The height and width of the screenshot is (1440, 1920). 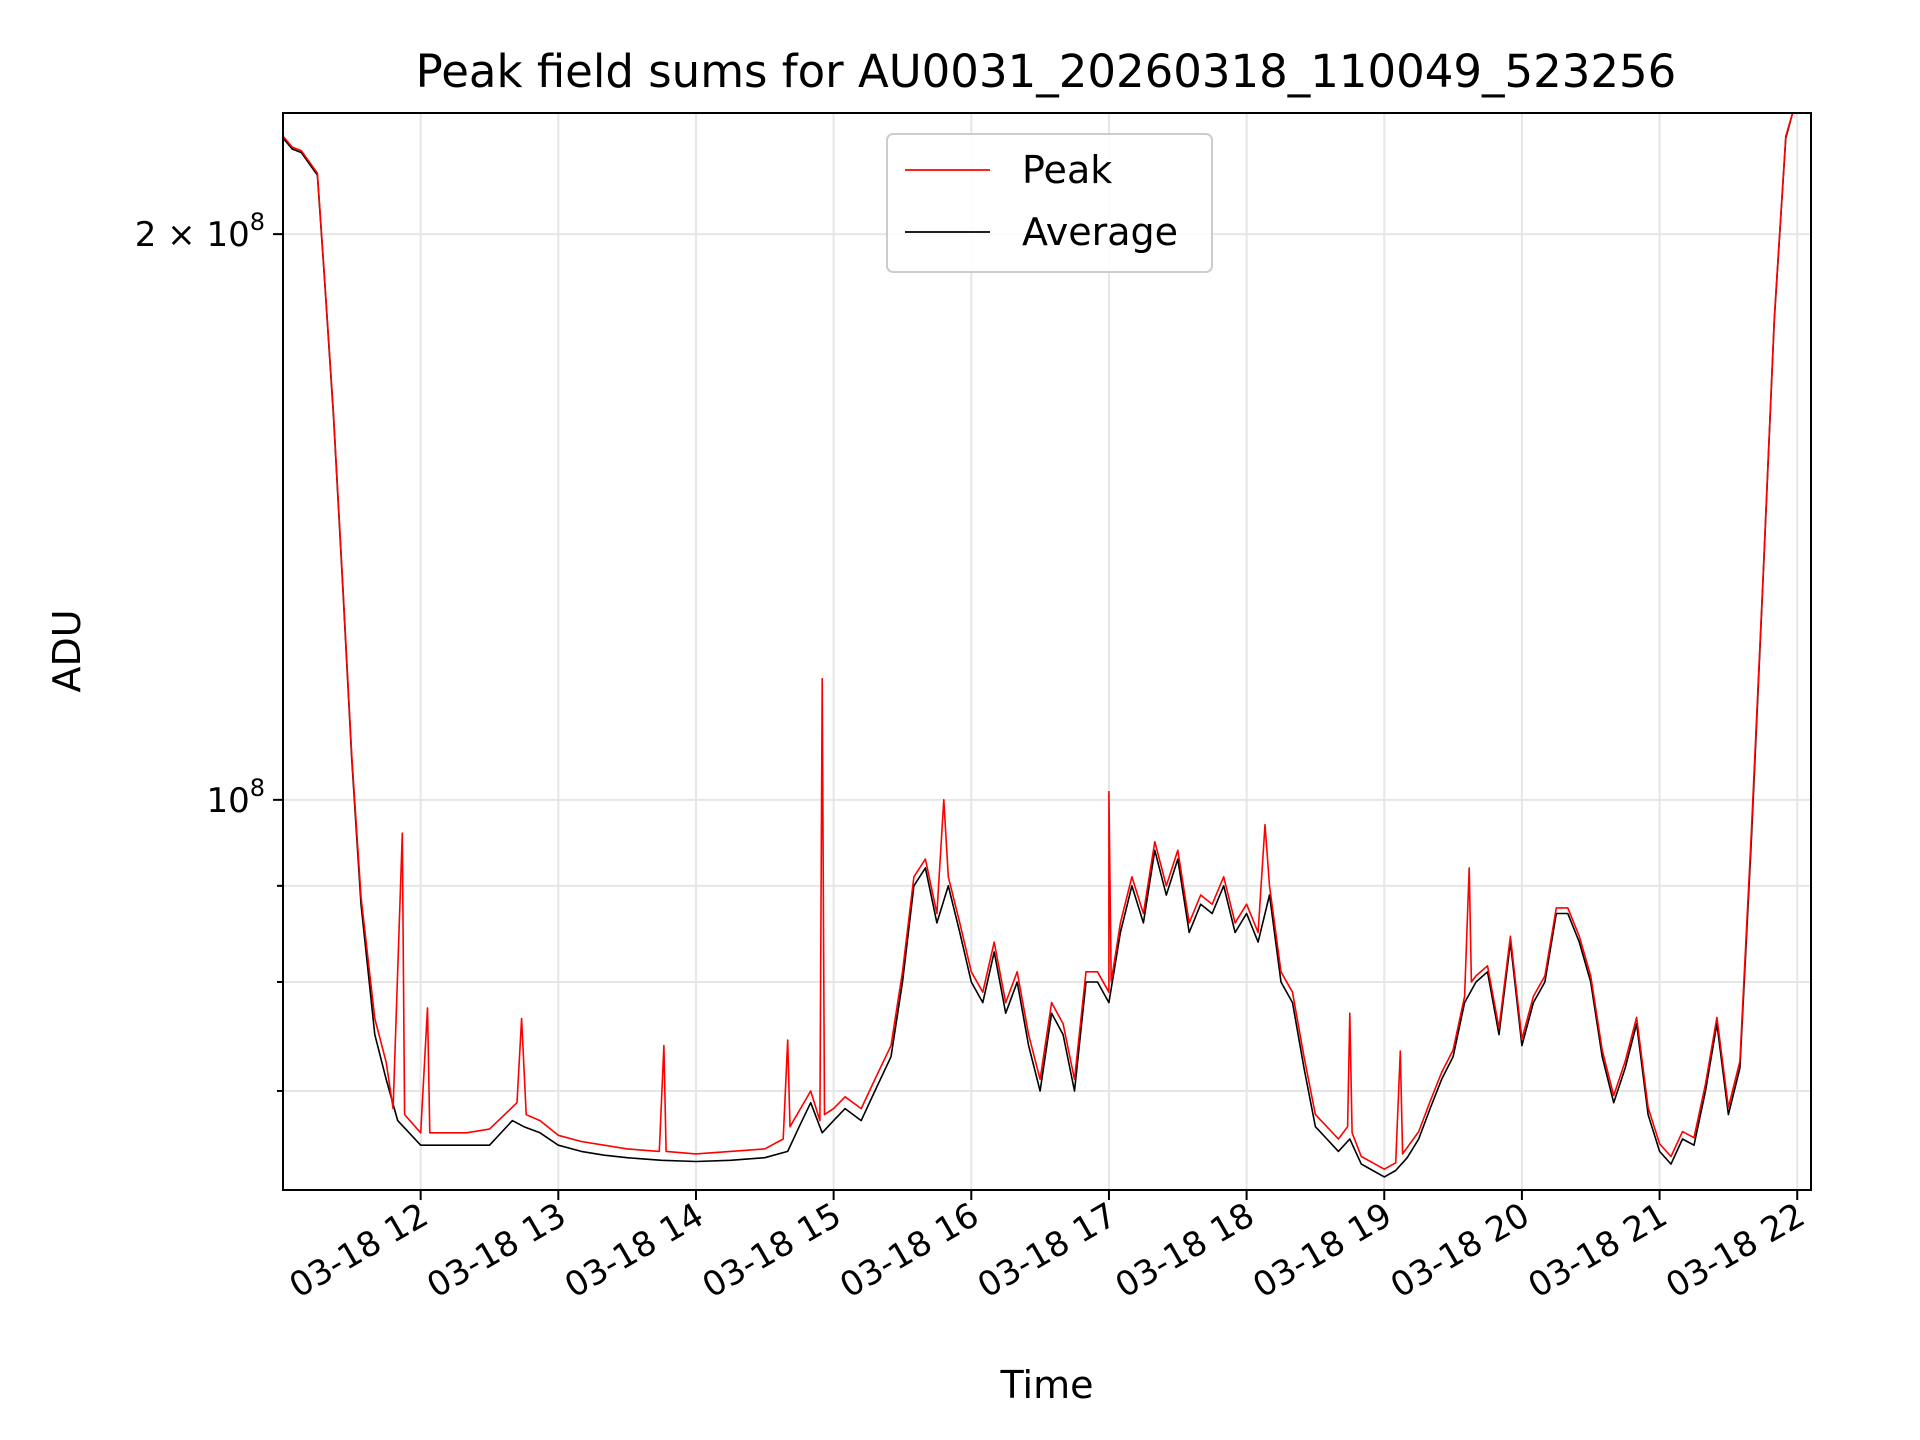 I want to click on legend-label-average: Average, so click(x=1100, y=232).